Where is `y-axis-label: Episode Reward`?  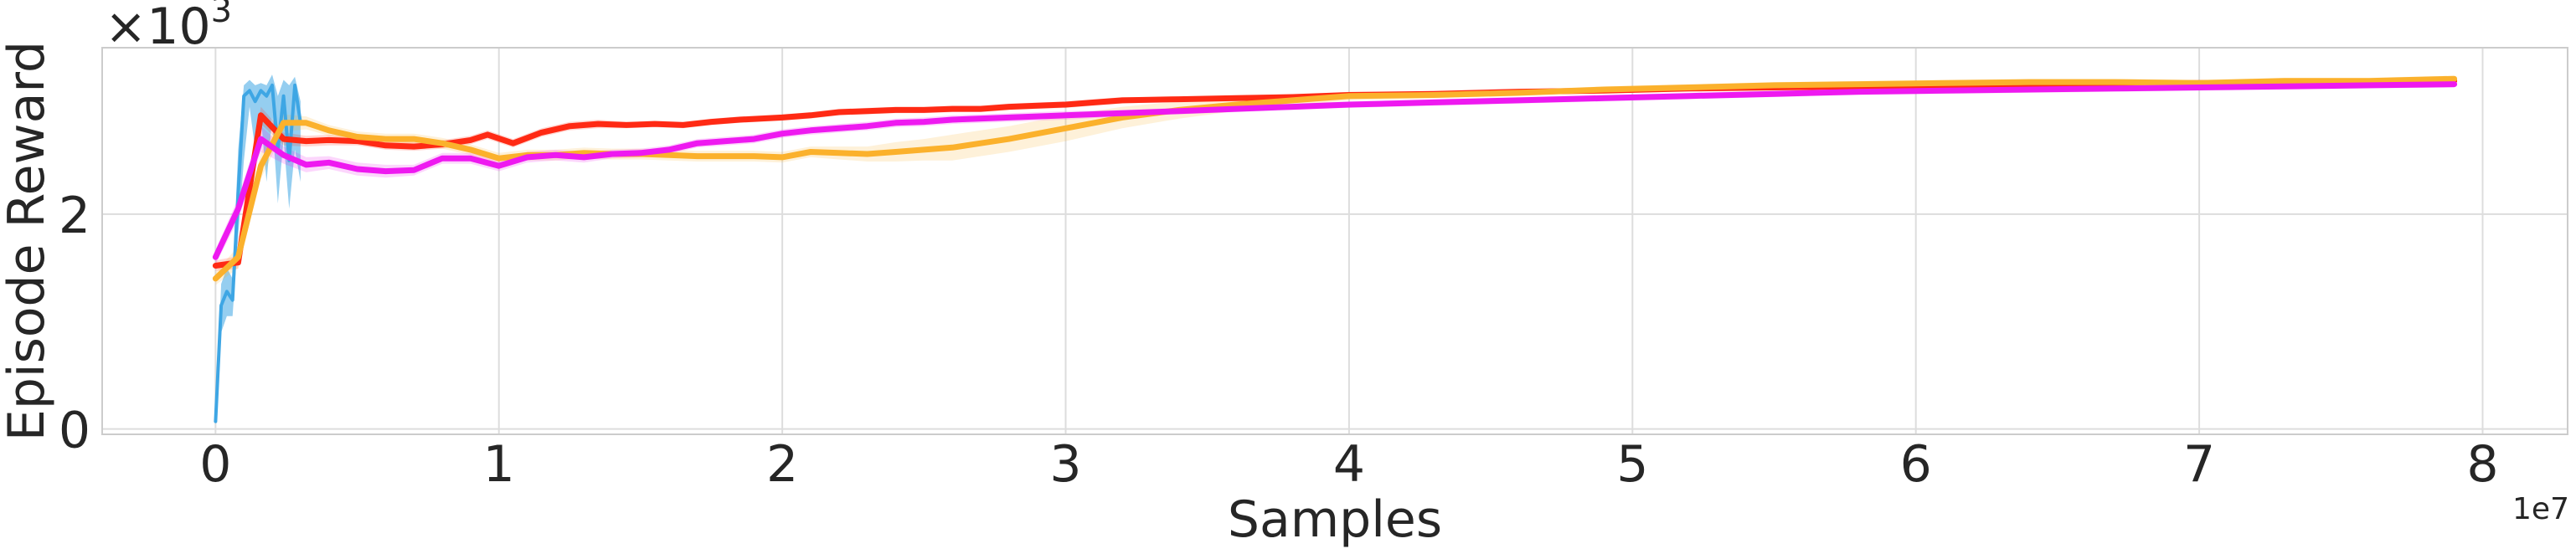
y-axis-label: Episode Reward is located at coordinates (28, 241).